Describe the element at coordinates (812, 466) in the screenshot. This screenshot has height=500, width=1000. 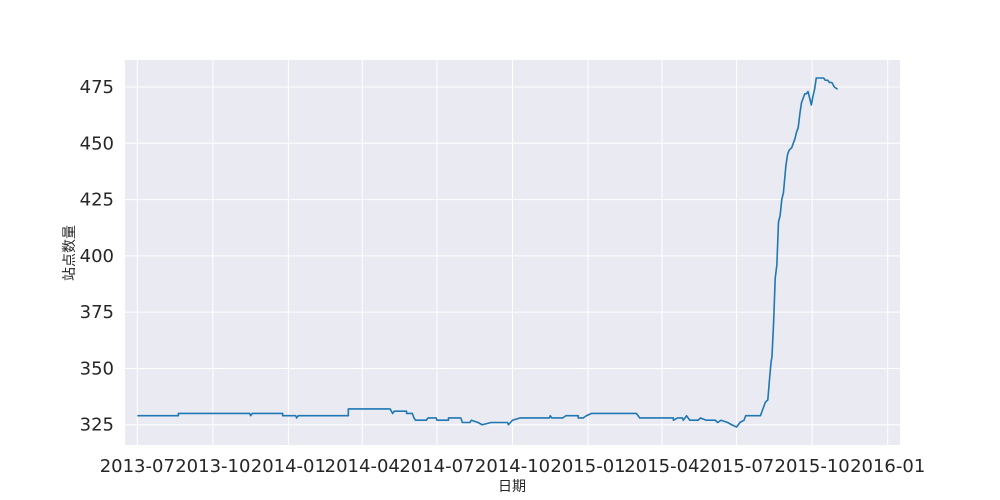
I see `x-tick-label-9: 2015-10` at that location.